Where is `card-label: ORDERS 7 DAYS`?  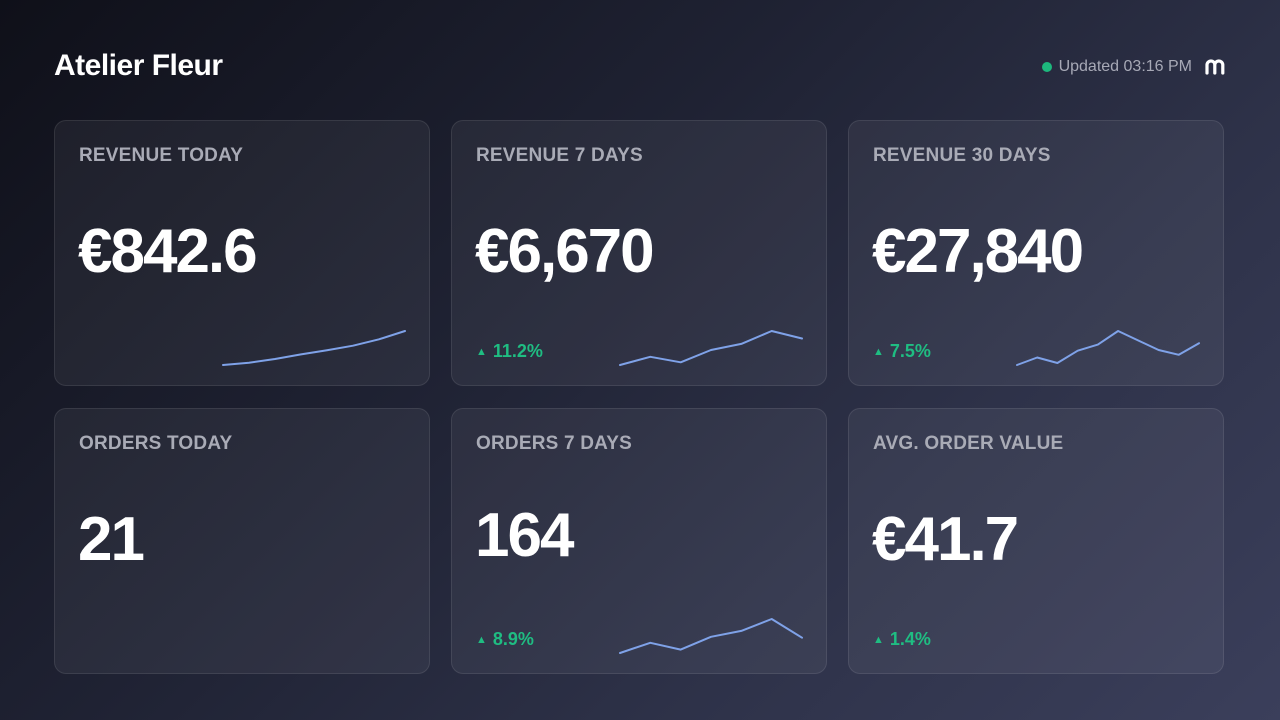
card-label: ORDERS 7 DAYS is located at coordinates (554, 443).